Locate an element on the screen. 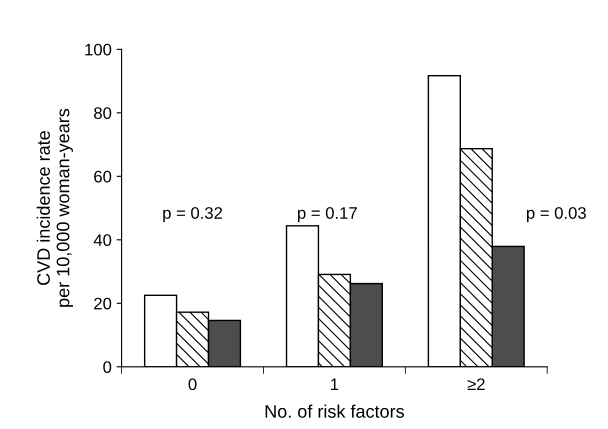 The height and width of the screenshot is (429, 608). y-axis-title: CVD incidence rate per 10,000 woman-years is located at coordinates (54, 207).